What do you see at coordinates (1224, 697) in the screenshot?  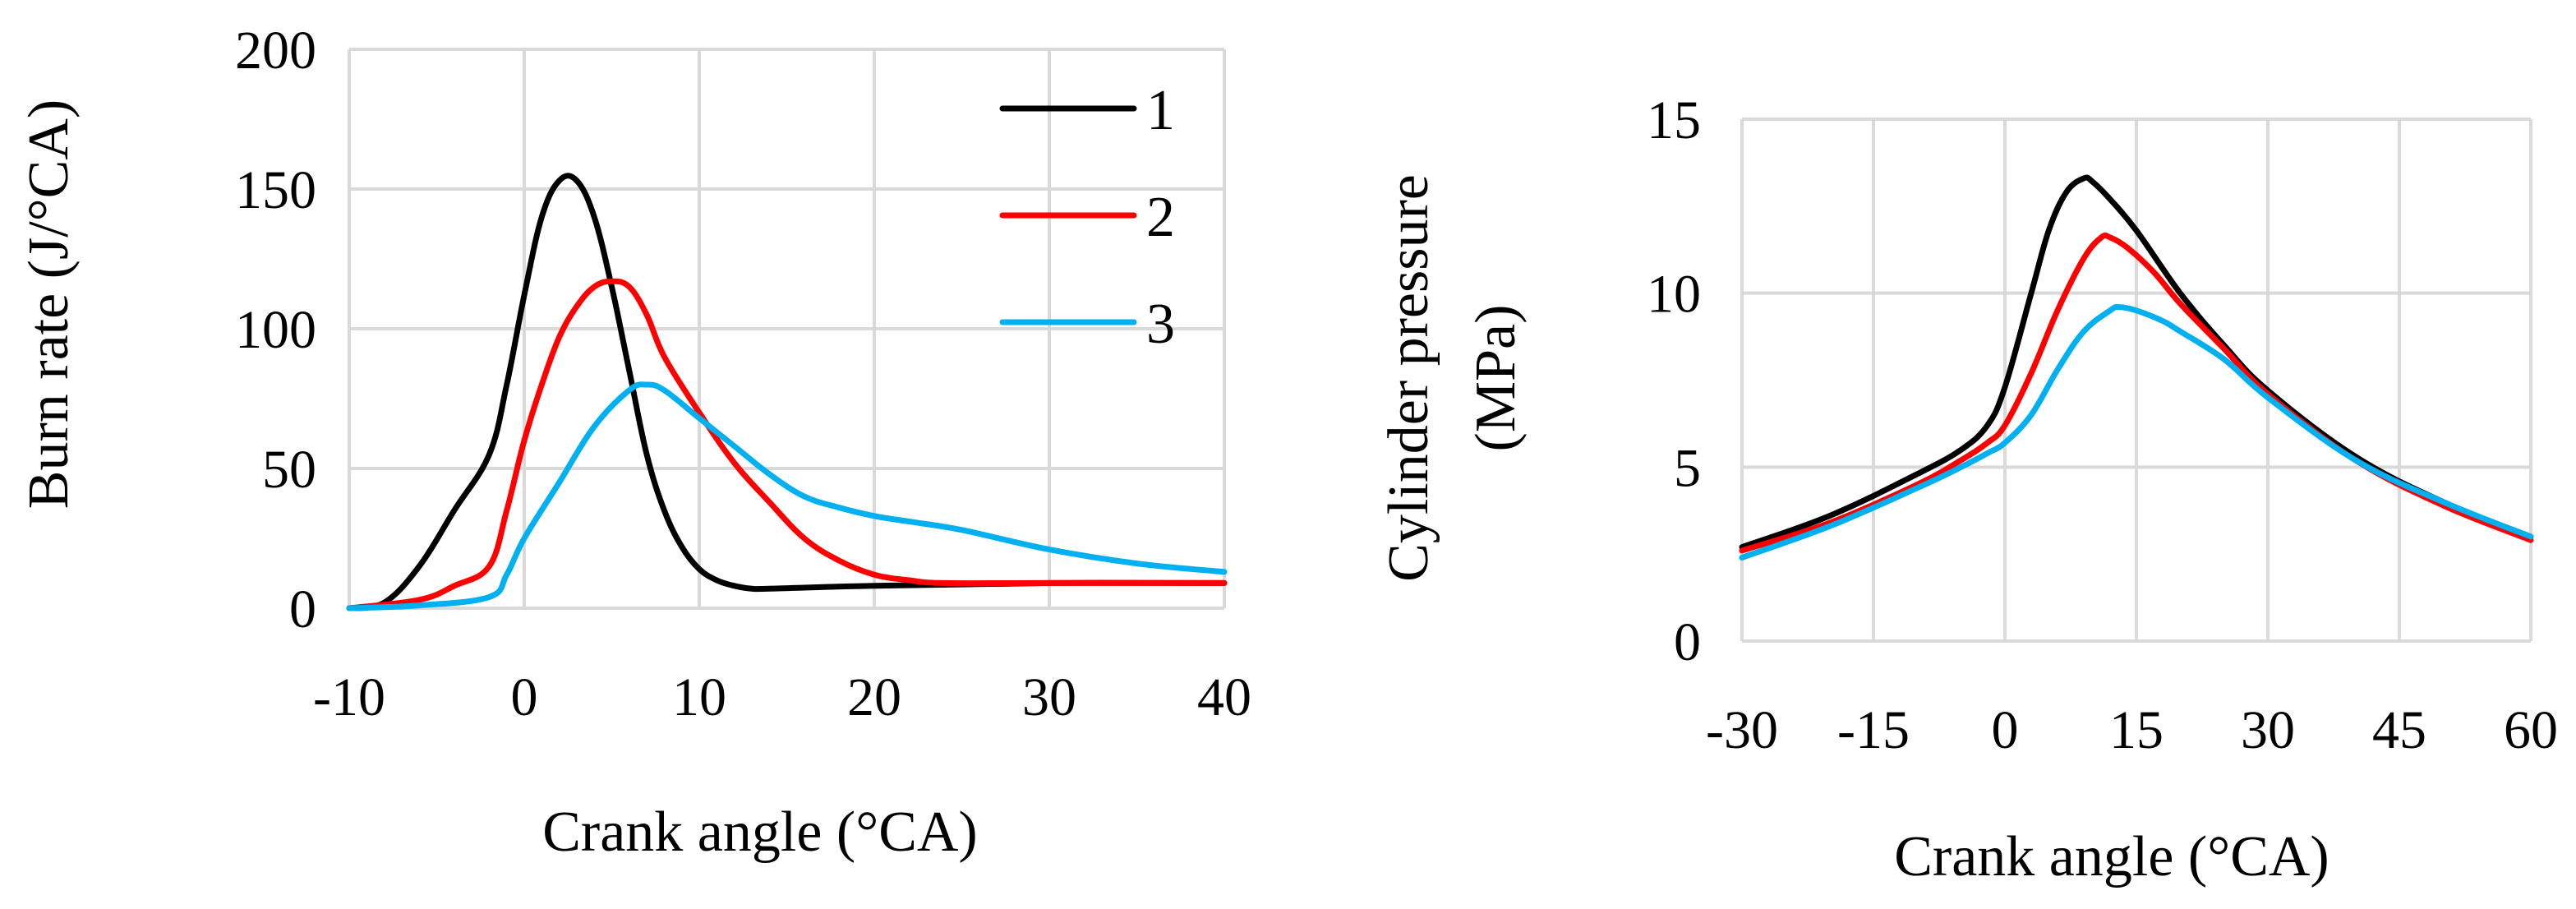 I see `burn-rate-x-tick-label: 40` at bounding box center [1224, 697].